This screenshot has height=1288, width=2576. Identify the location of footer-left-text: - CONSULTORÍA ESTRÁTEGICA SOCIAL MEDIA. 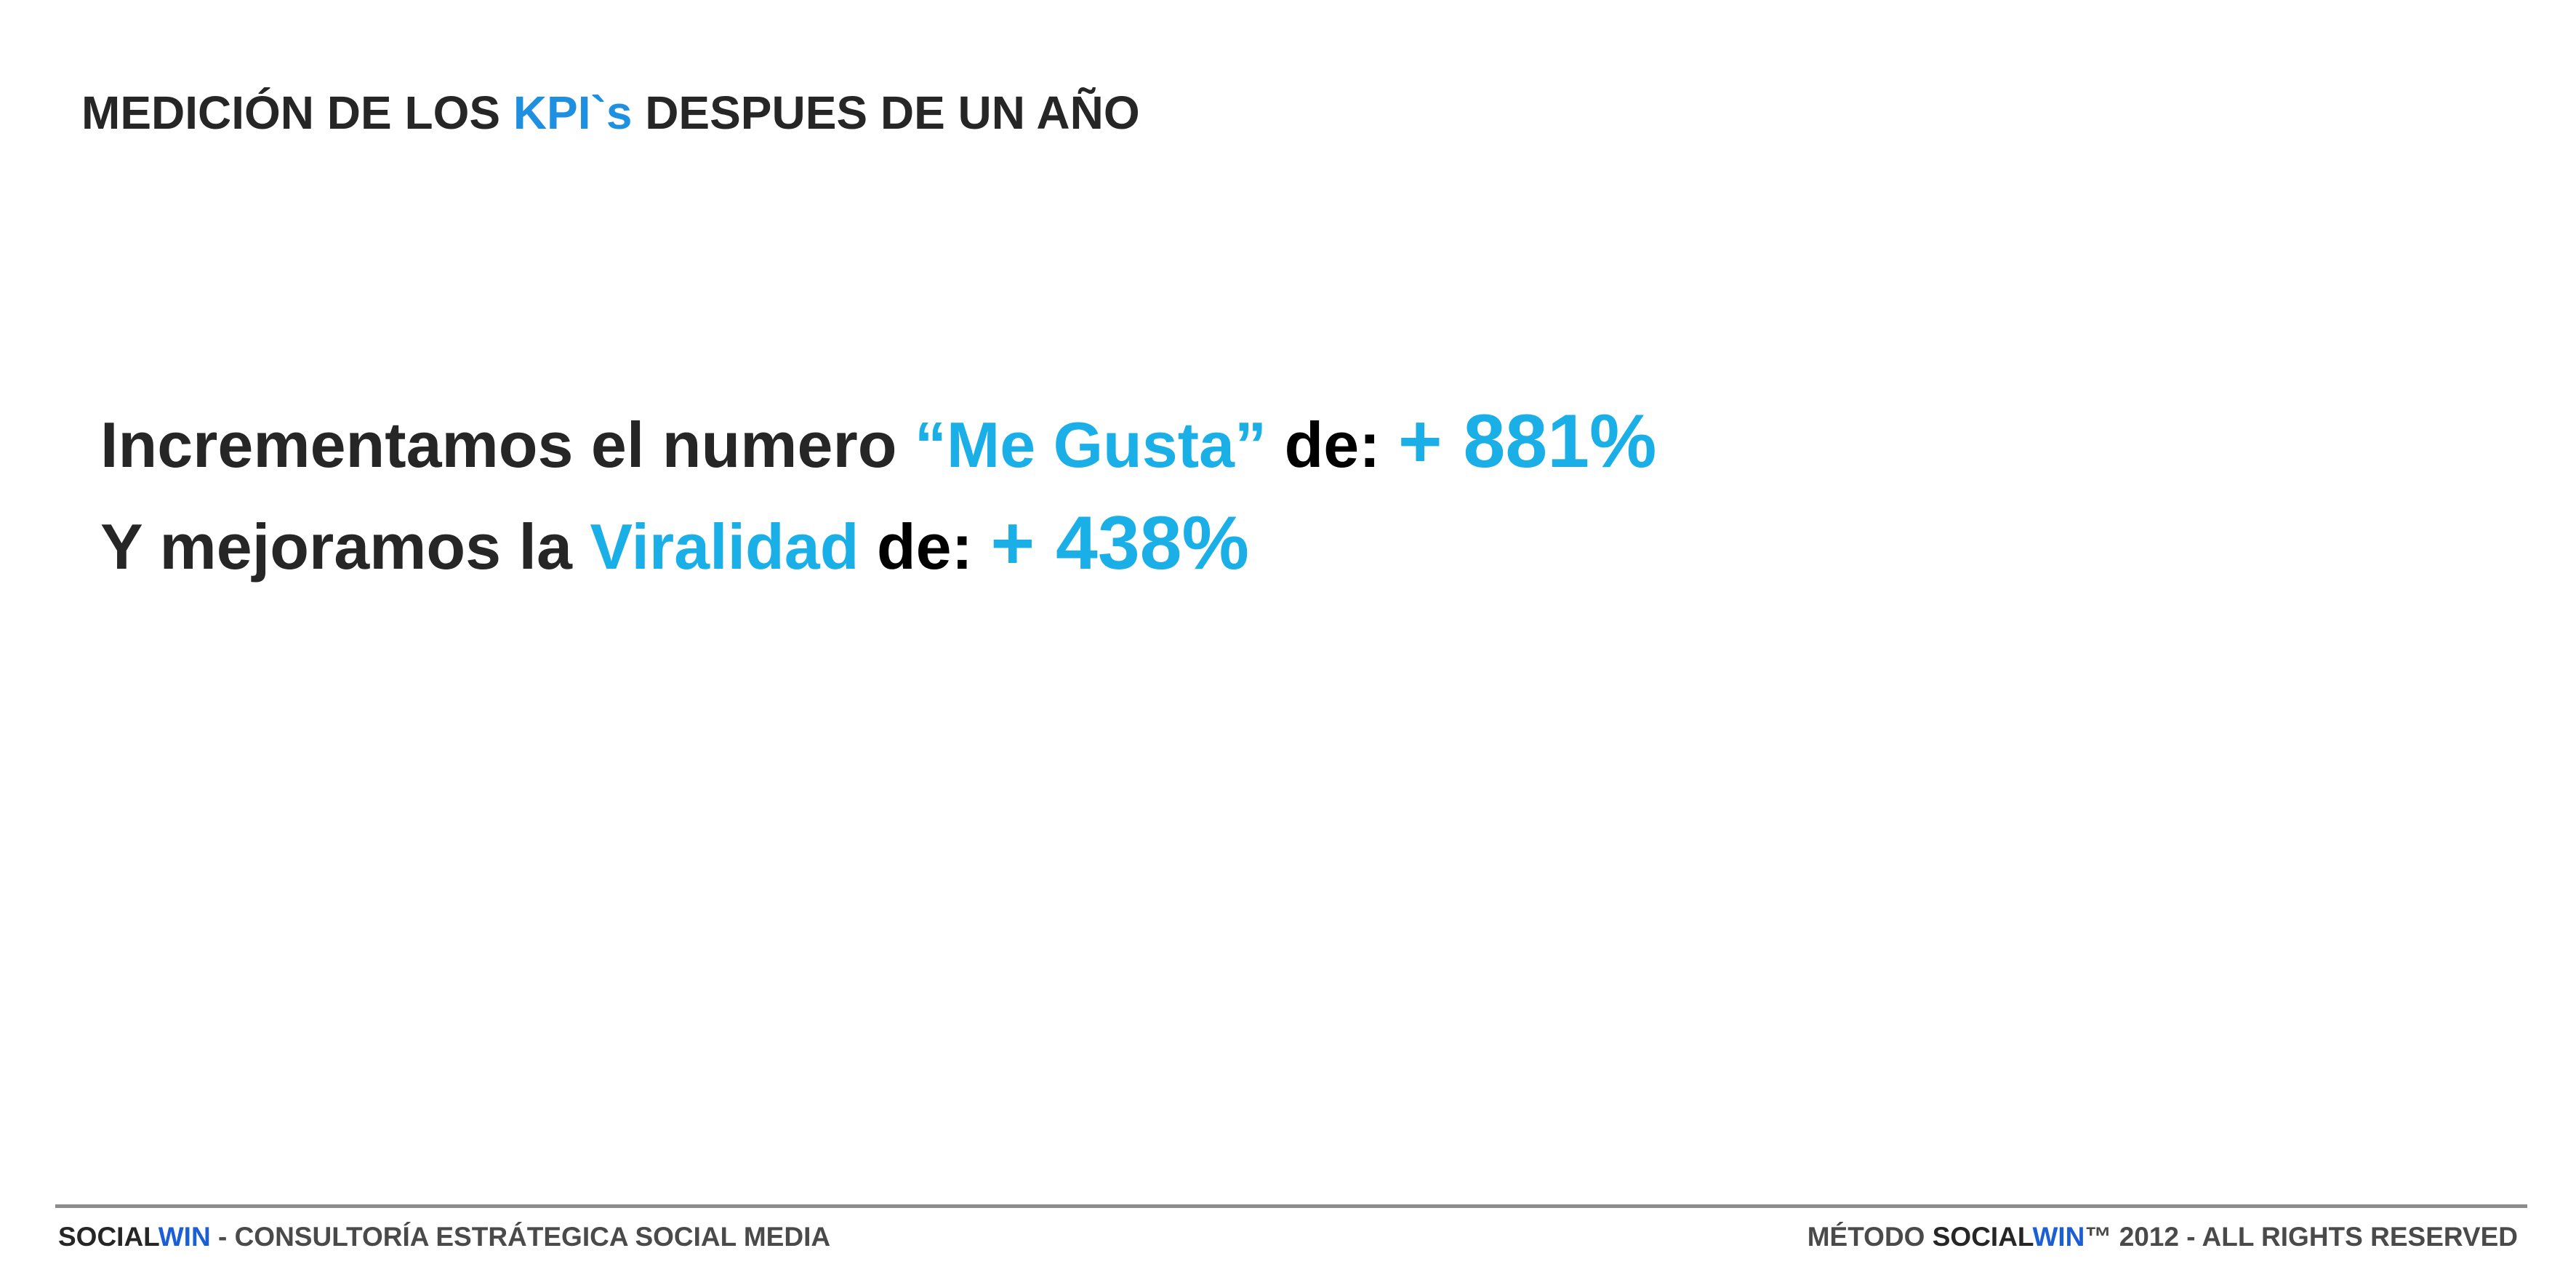
(520, 1237).